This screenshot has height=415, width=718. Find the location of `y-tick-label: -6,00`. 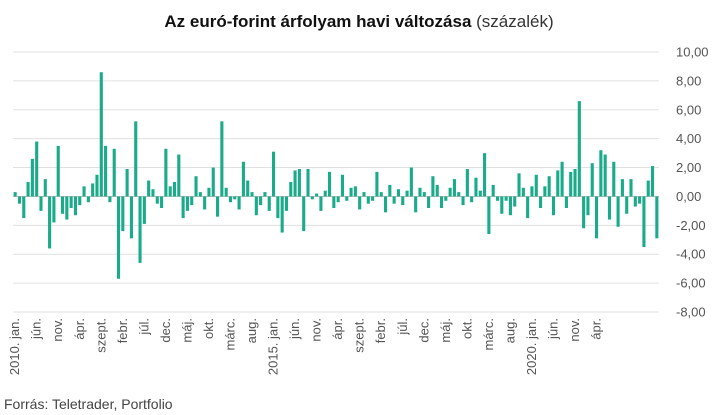

y-tick-label: -6,00 is located at coordinates (691, 283).